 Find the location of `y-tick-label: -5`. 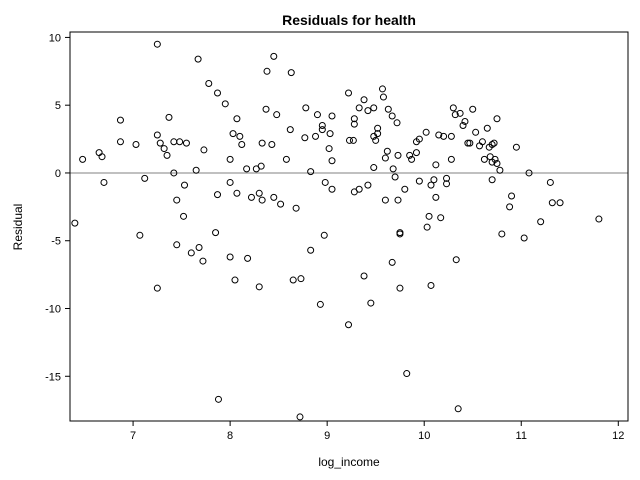

y-tick-label: -5 is located at coordinates (56, 242).